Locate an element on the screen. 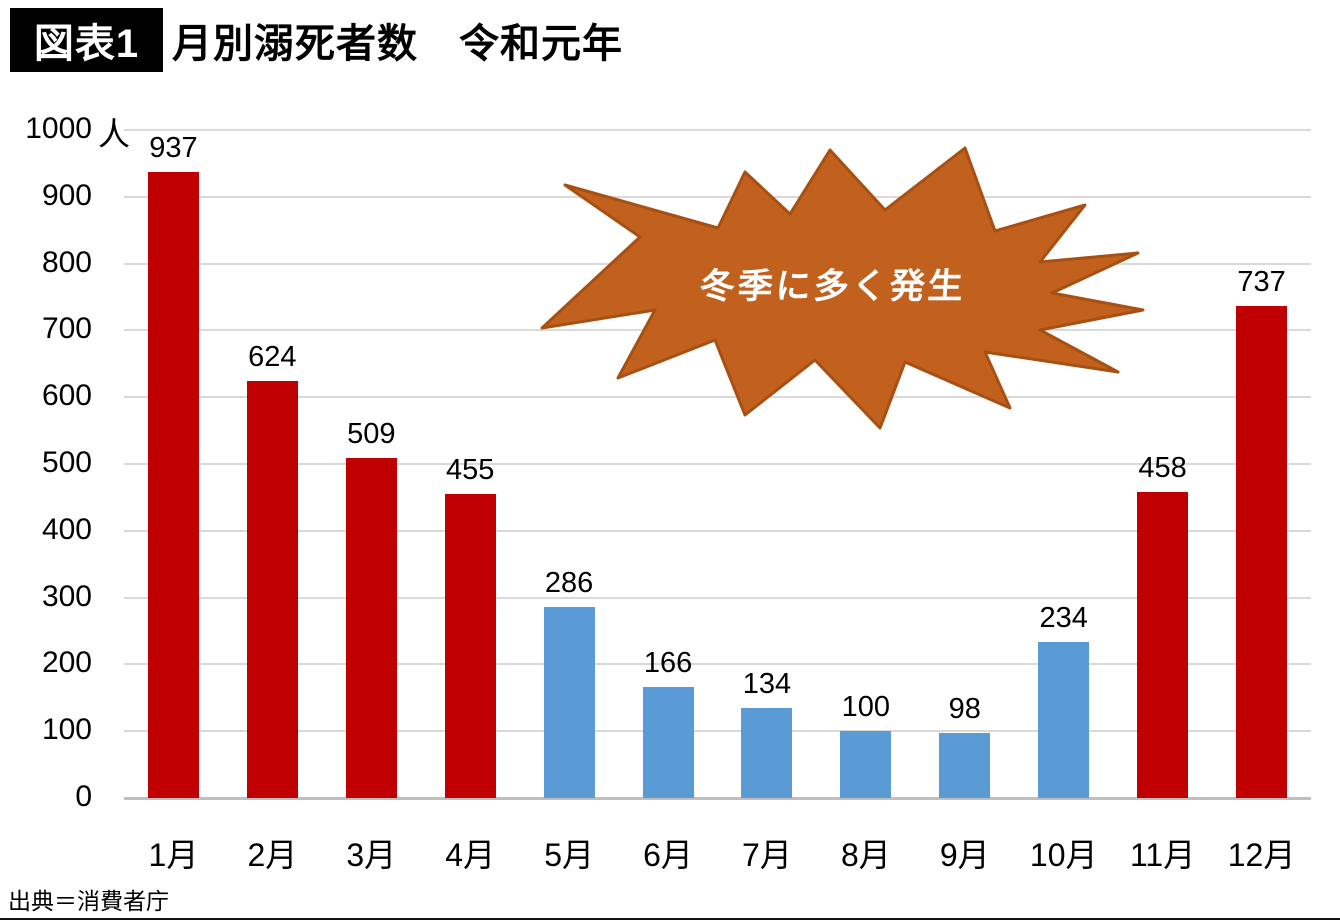 This screenshot has width=1340, height=920. y-tick-label-700: 700 is located at coordinates (66, 329).